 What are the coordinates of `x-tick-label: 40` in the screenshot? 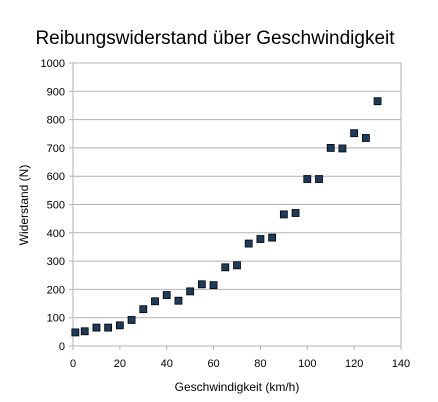 It's located at (167, 364).